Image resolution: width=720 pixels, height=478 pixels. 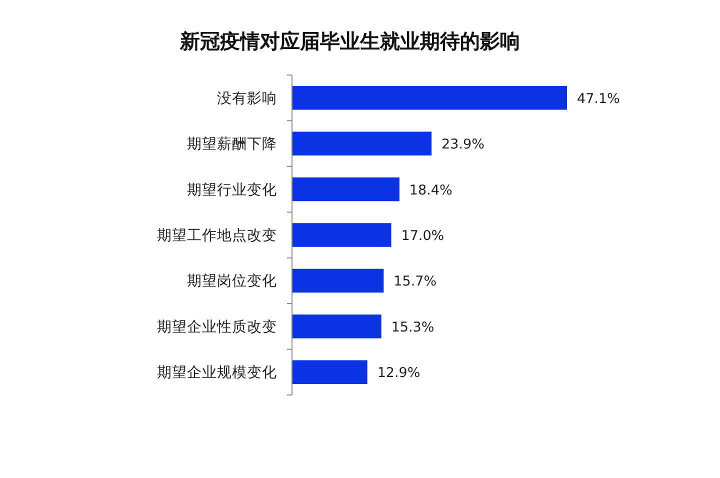 I want to click on title: 新冠疫情对应届毕业生就业期待的影响, so click(x=350, y=41).